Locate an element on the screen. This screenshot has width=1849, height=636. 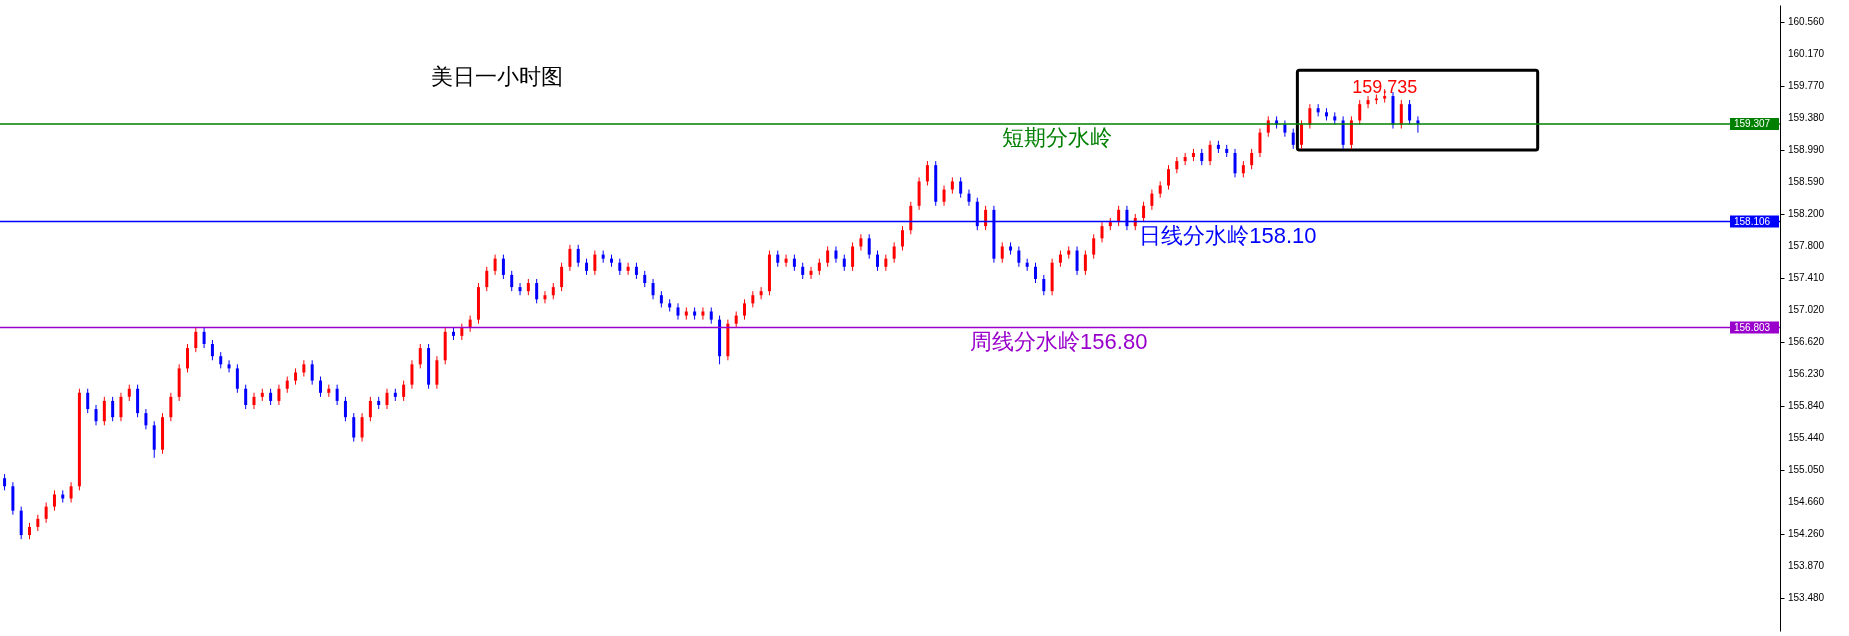
y-tick-label: 155.050 is located at coordinates (1806, 470).